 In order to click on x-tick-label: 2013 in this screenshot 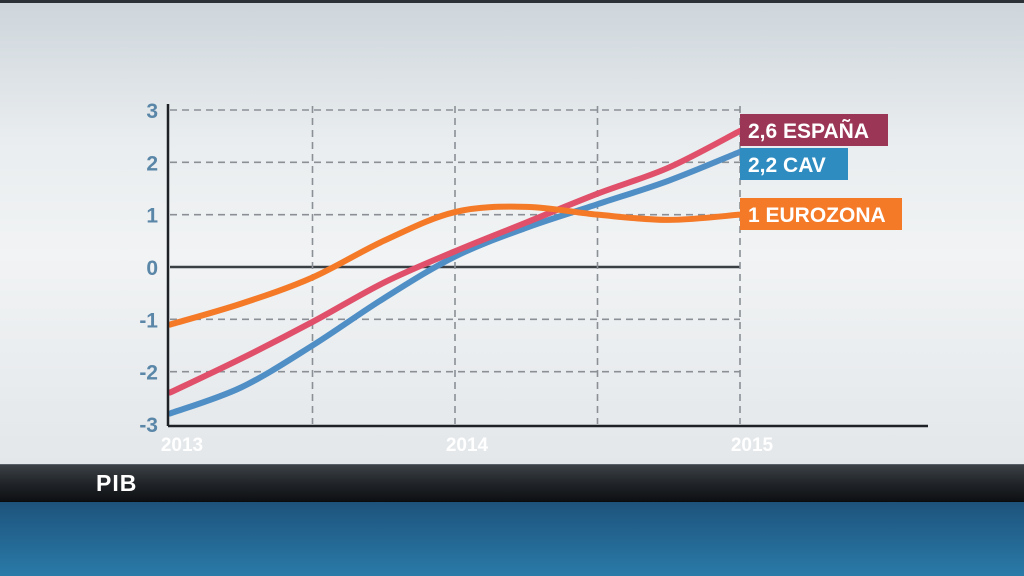, I will do `click(182, 445)`.